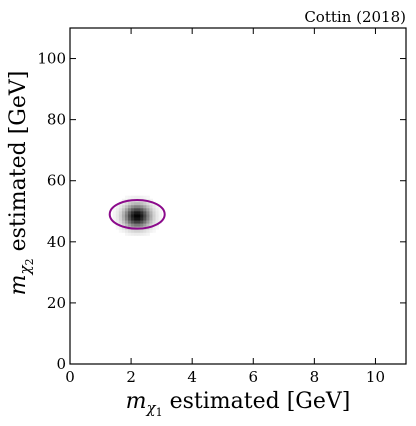 Image resolution: width=416 pixels, height=426 pixels. What do you see at coordinates (192, 377) in the screenshot?
I see `x-tick-label: 4` at bounding box center [192, 377].